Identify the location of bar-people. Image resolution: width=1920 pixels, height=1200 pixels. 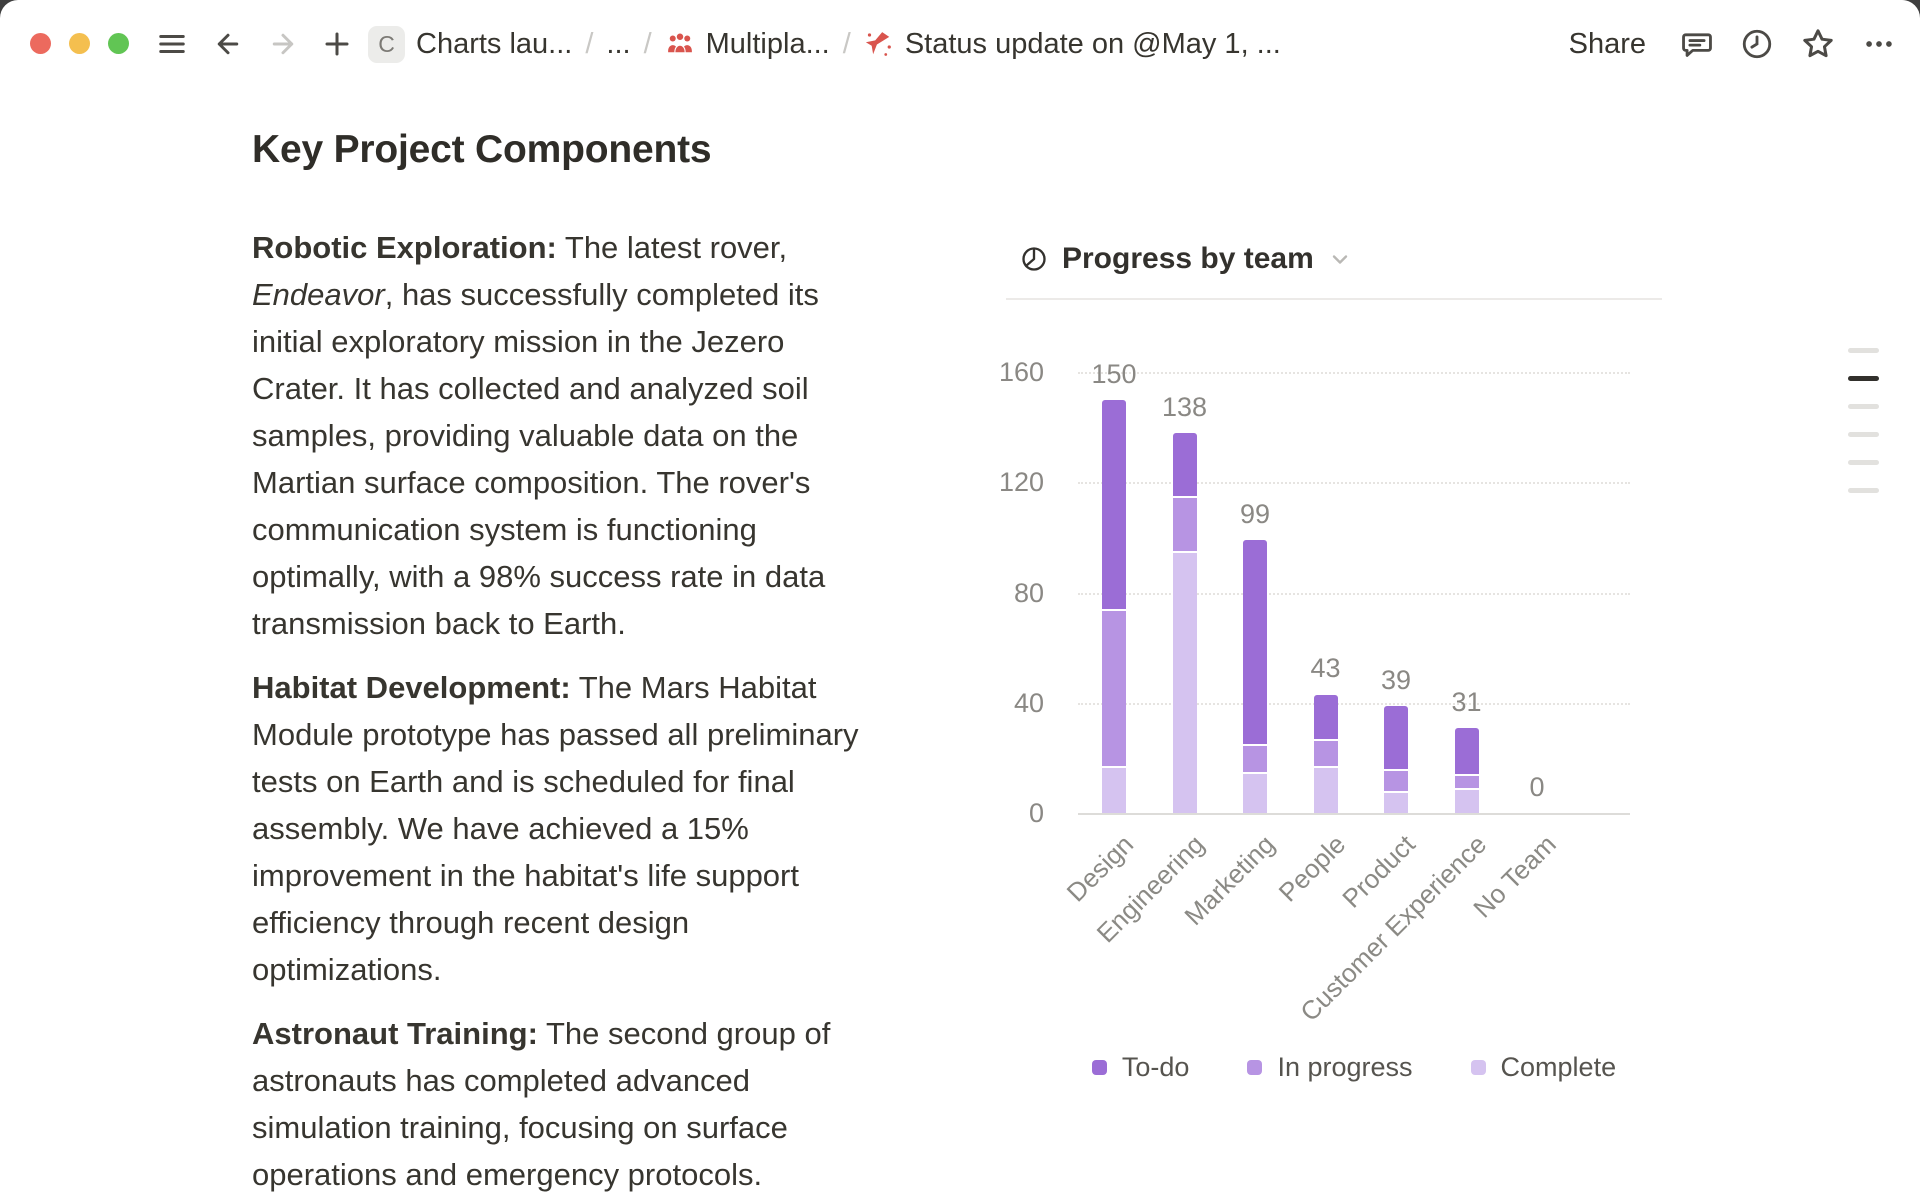
(1325, 753).